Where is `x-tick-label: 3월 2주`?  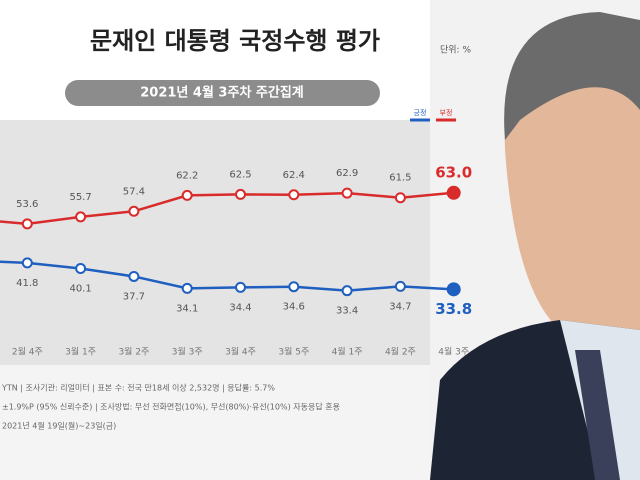
x-tick-label: 3월 2주 is located at coordinates (133, 352).